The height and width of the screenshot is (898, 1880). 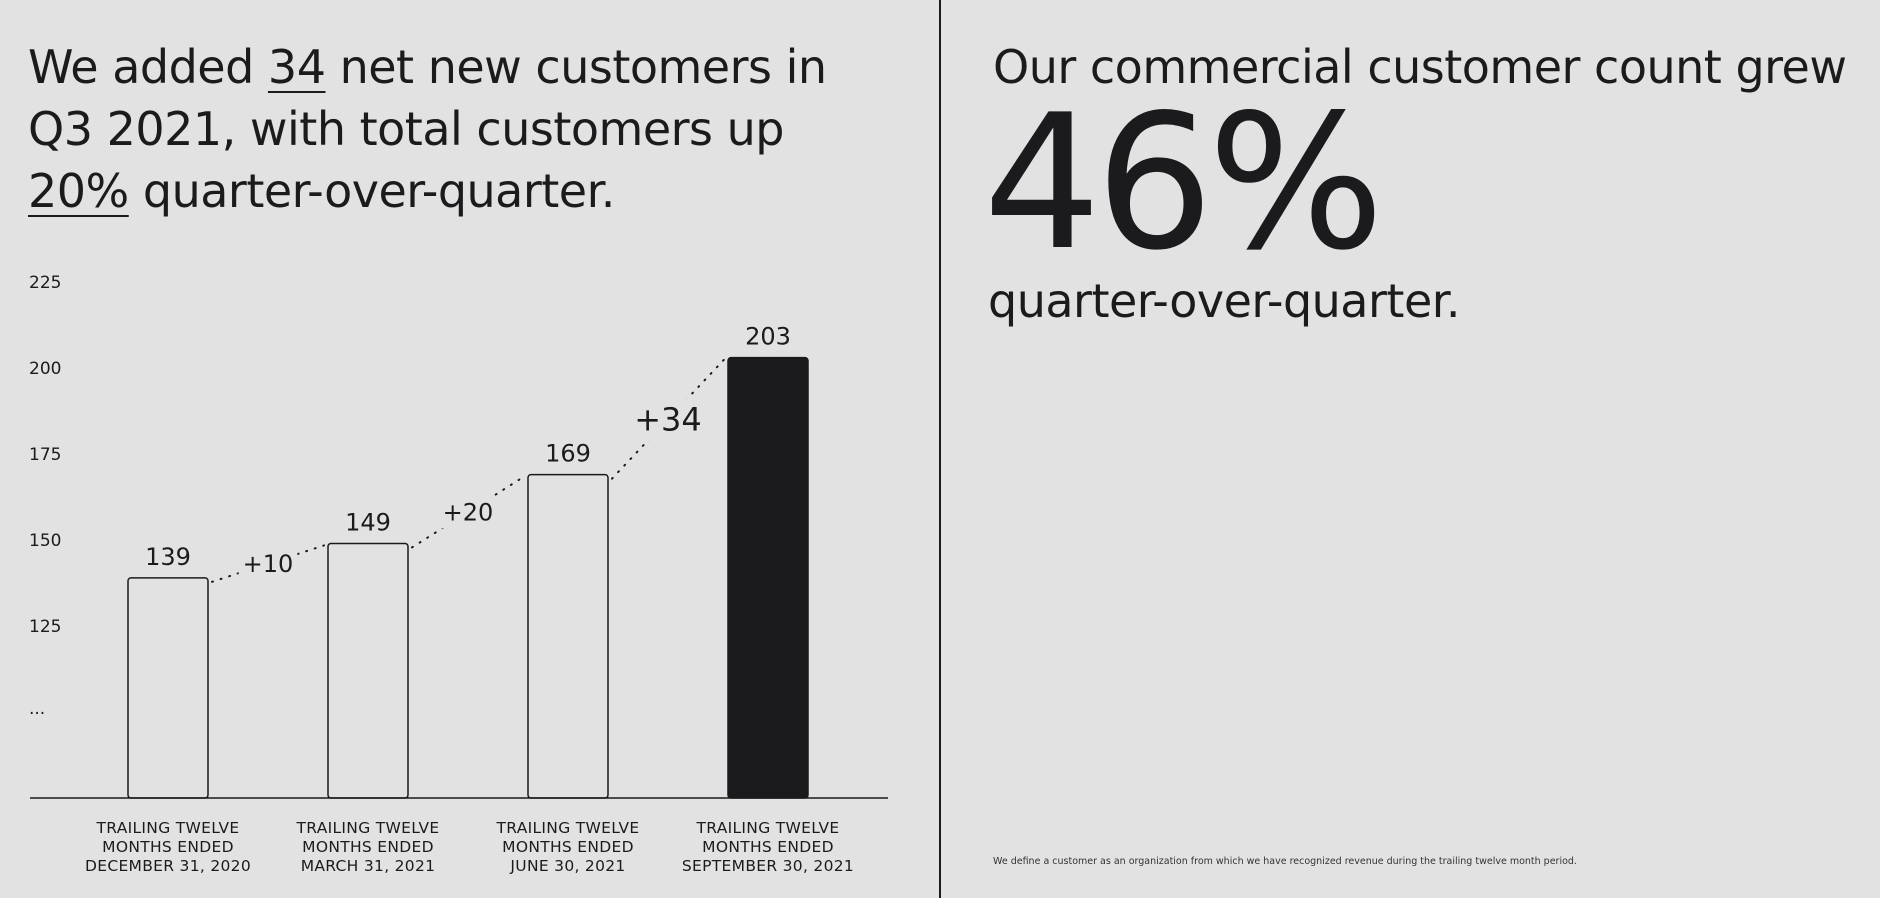 I want to click on bar-value-label: 203, so click(x=768, y=337).